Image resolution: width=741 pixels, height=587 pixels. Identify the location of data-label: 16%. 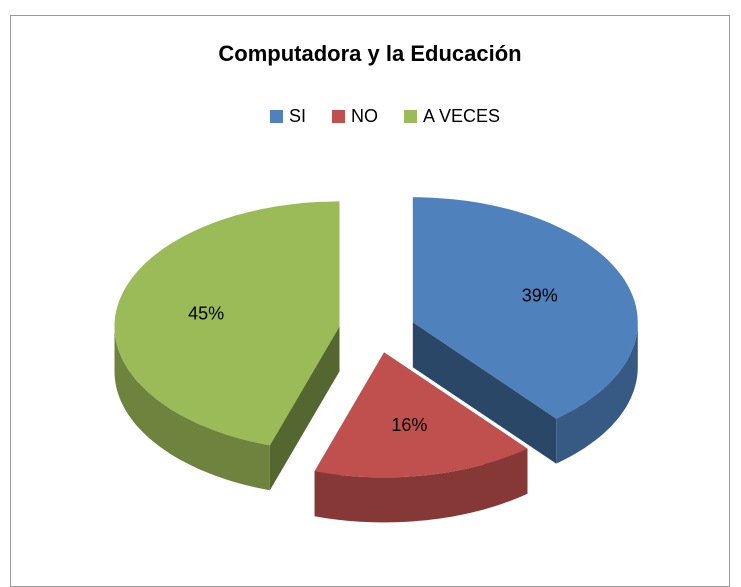
(409, 425).